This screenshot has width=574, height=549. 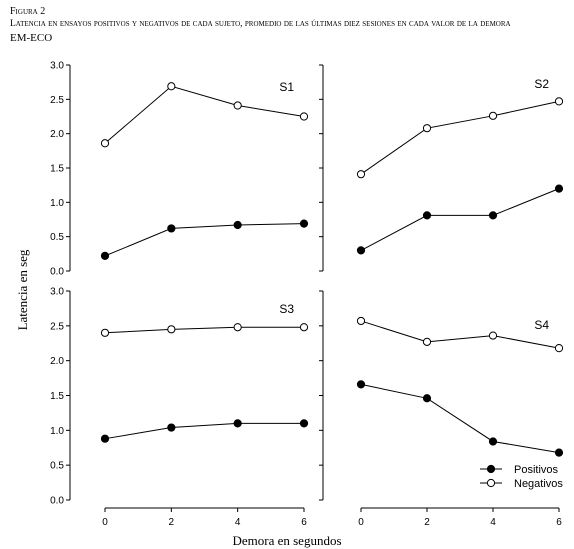 What do you see at coordinates (536, 470) in the screenshot?
I see `legend-label: Positivos` at bounding box center [536, 470].